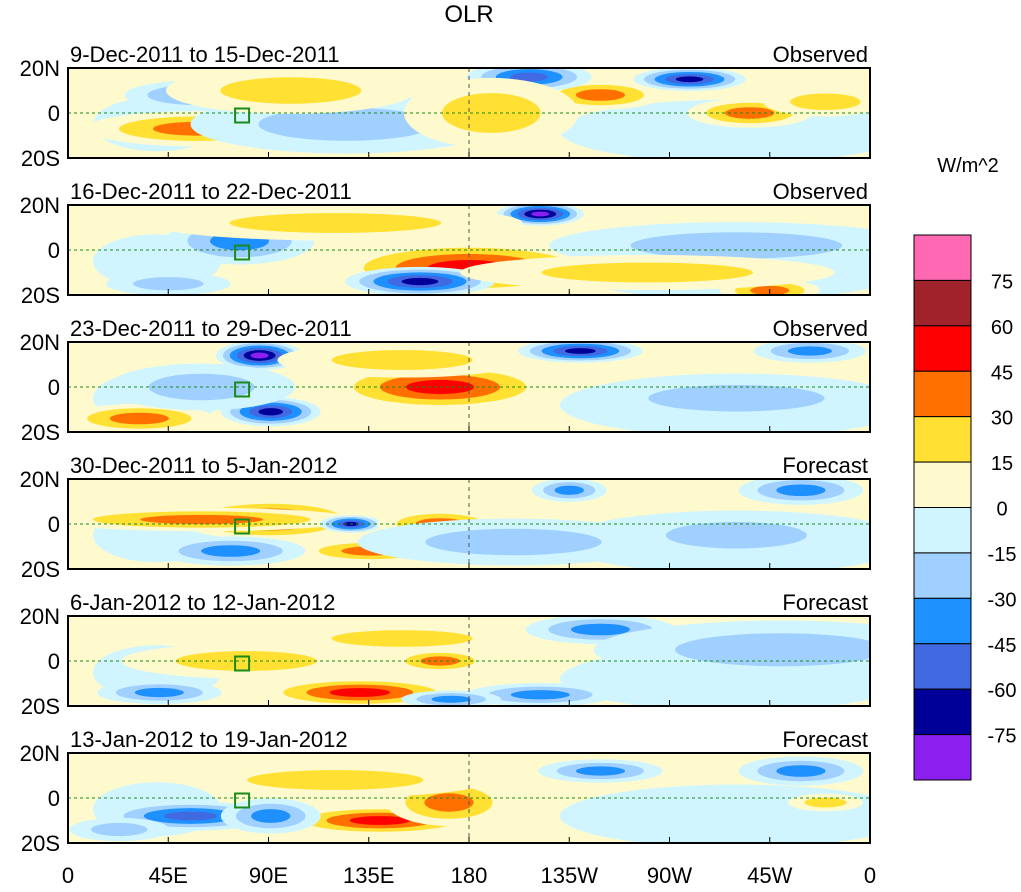  Describe the element at coordinates (211, 328) in the screenshot. I see `panel-period: 23-Dec-2011 to 29-Dec-2011` at that location.